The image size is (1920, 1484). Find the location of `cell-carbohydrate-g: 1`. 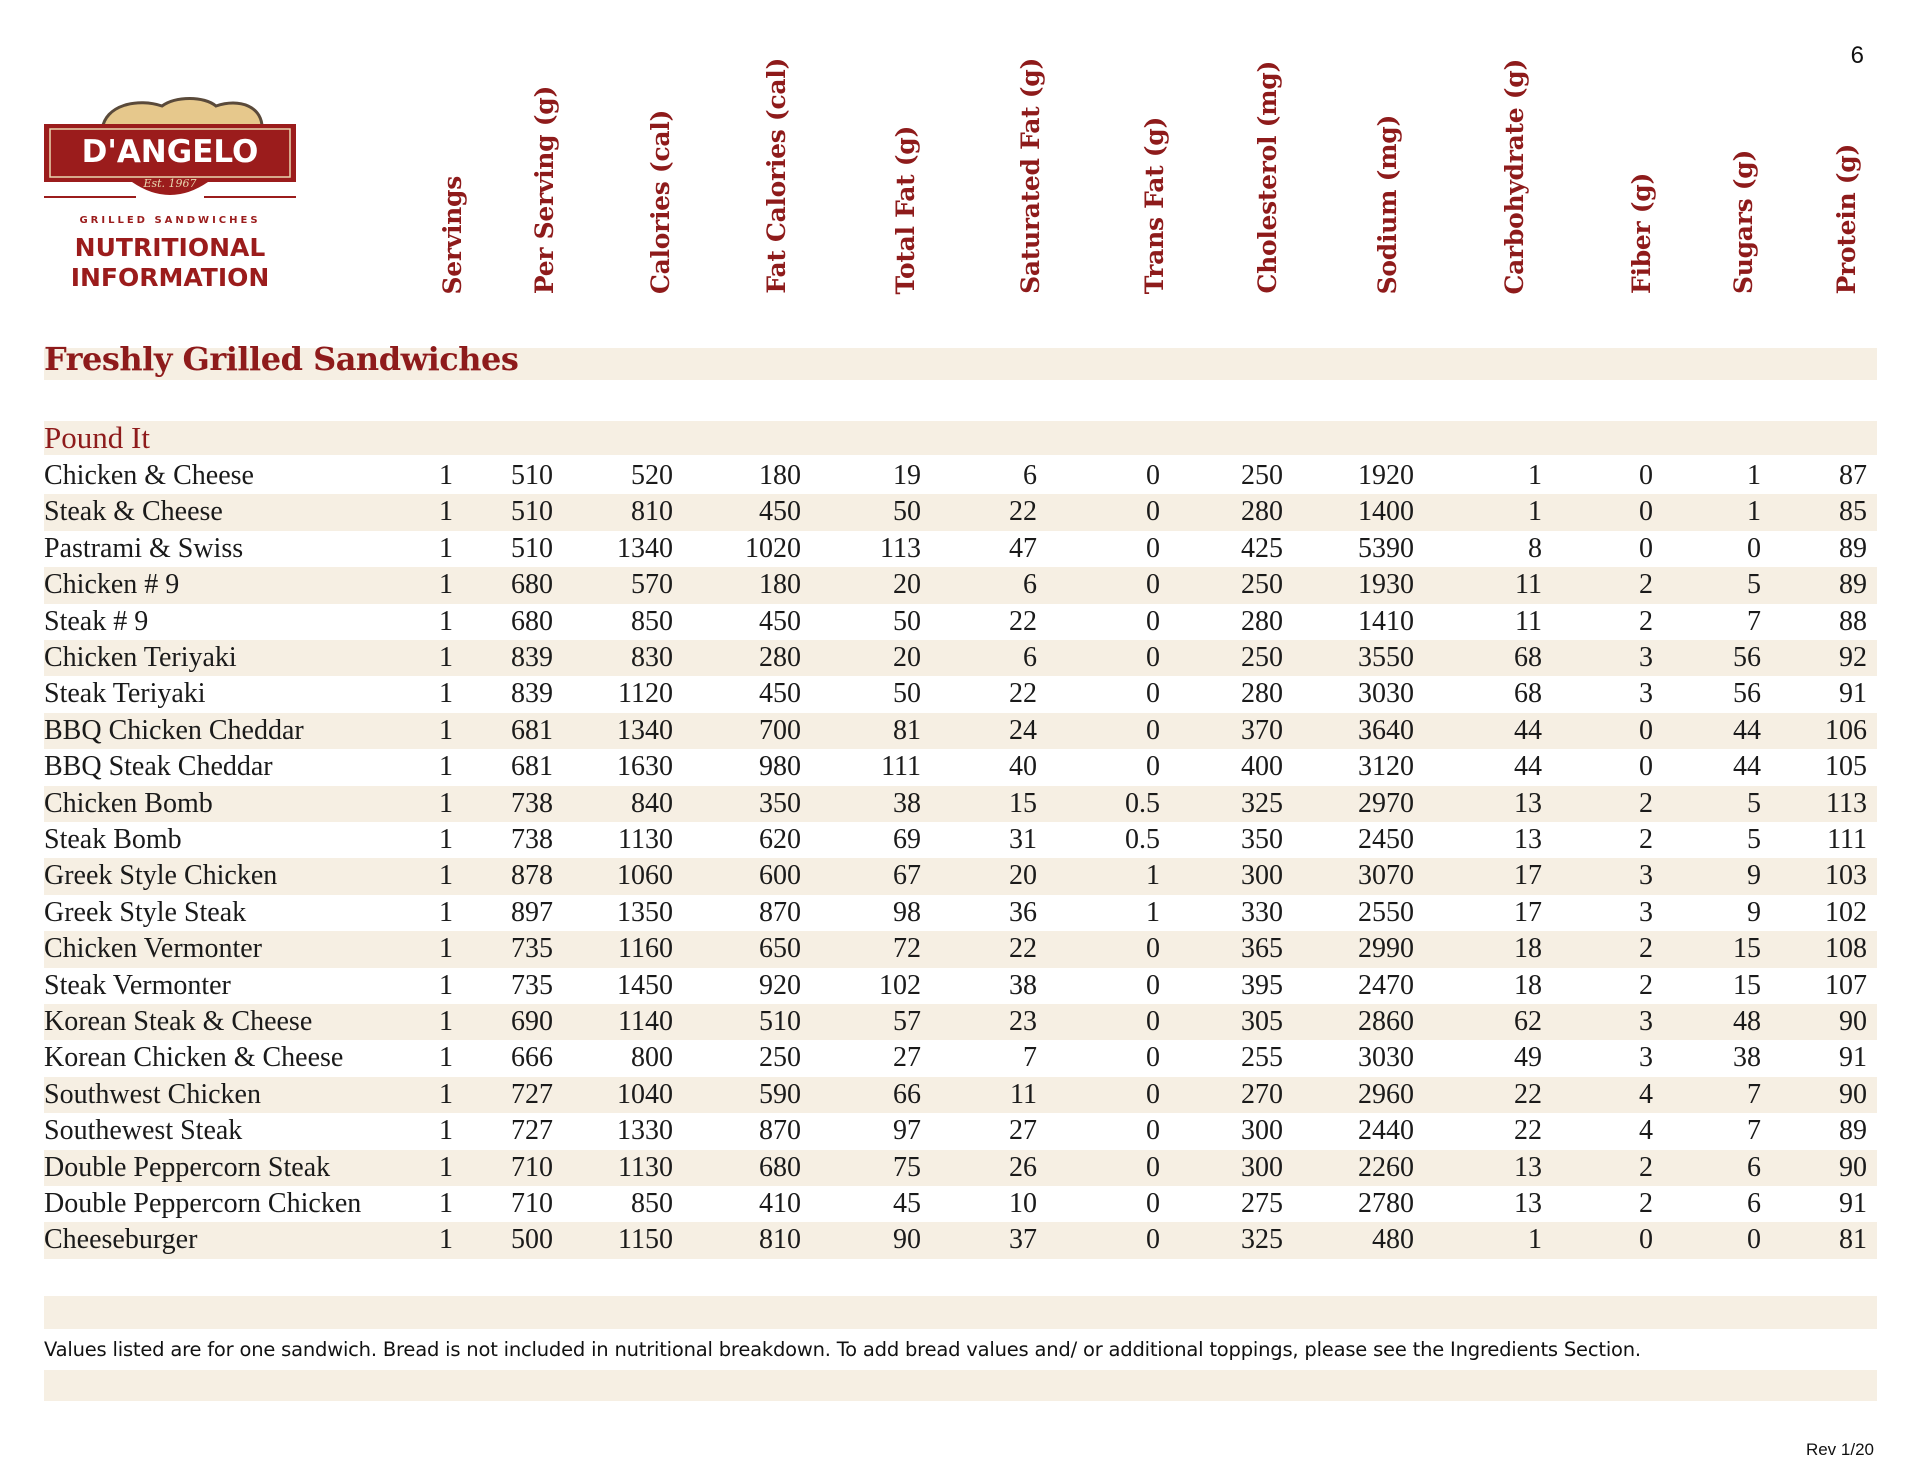

cell-carbohydrate-g: 1 is located at coordinates (1535, 1240).